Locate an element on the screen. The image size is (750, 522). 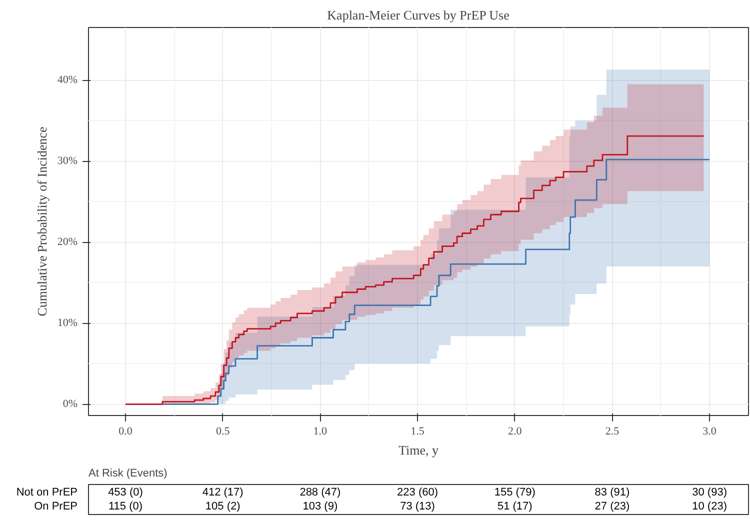
y-tick-label: 0% is located at coordinates (70, 404).